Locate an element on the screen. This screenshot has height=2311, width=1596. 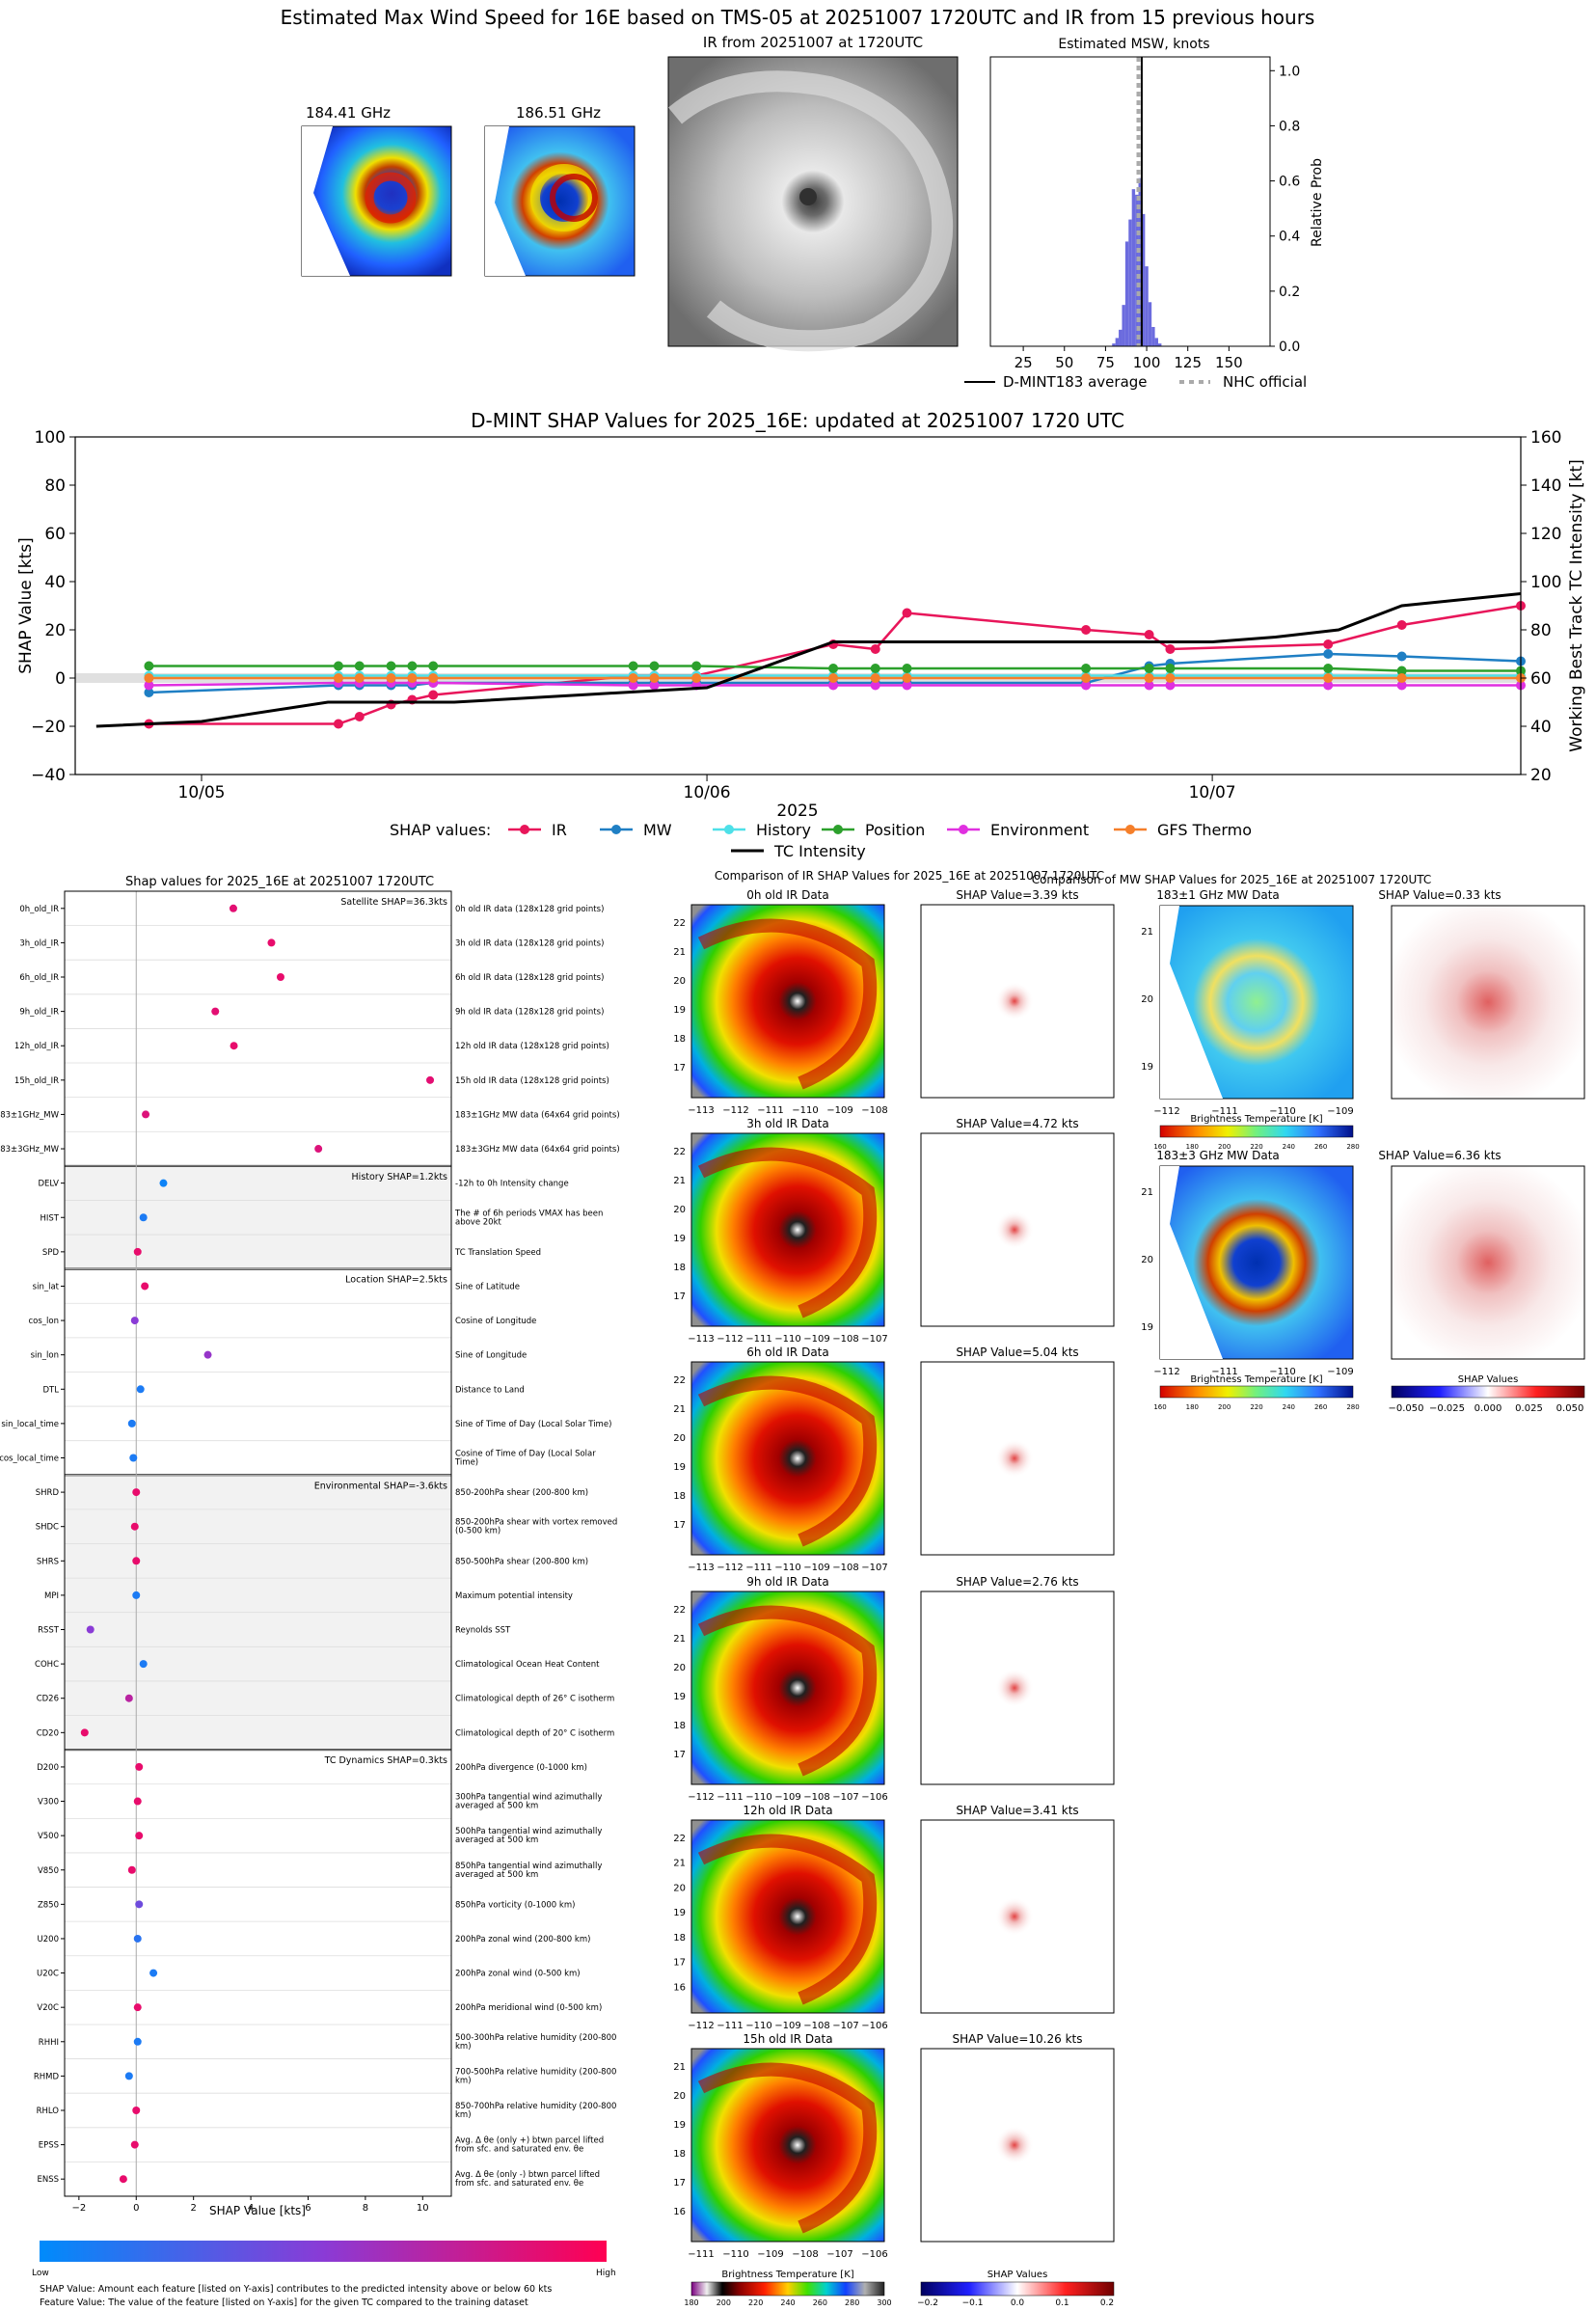
feature-name: ENSS is located at coordinates (48, 2180).